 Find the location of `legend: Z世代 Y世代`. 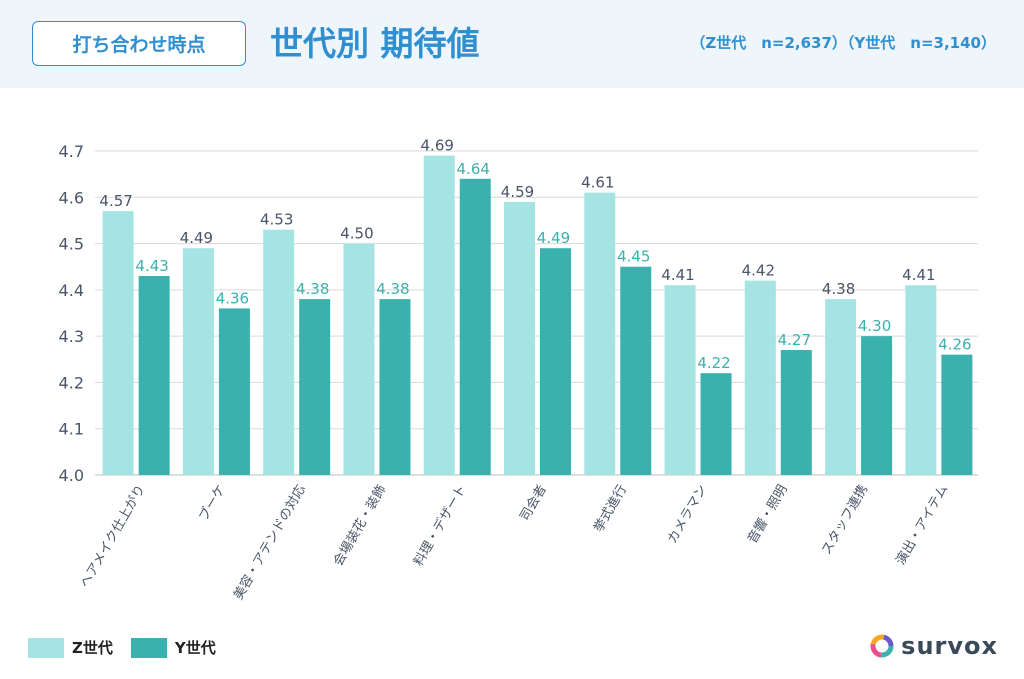

legend: Z世代 Y世代 is located at coordinates (131, 647).